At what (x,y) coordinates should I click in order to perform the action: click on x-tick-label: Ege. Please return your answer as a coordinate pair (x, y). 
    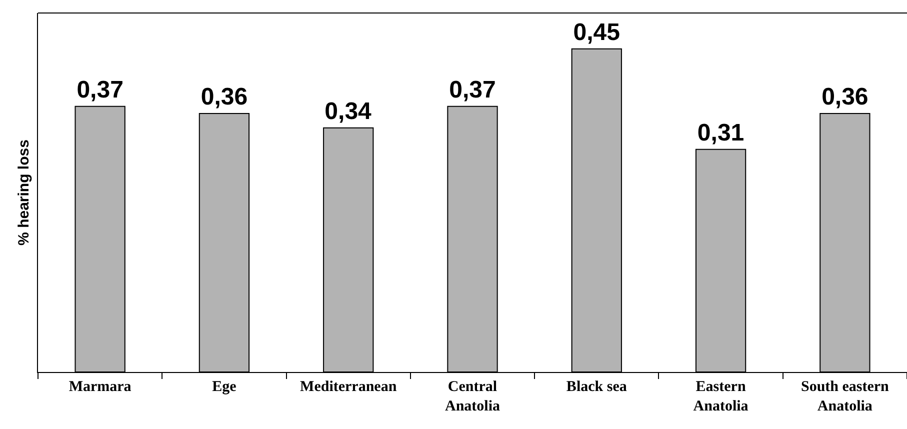
    Looking at the image, I should click on (224, 387).